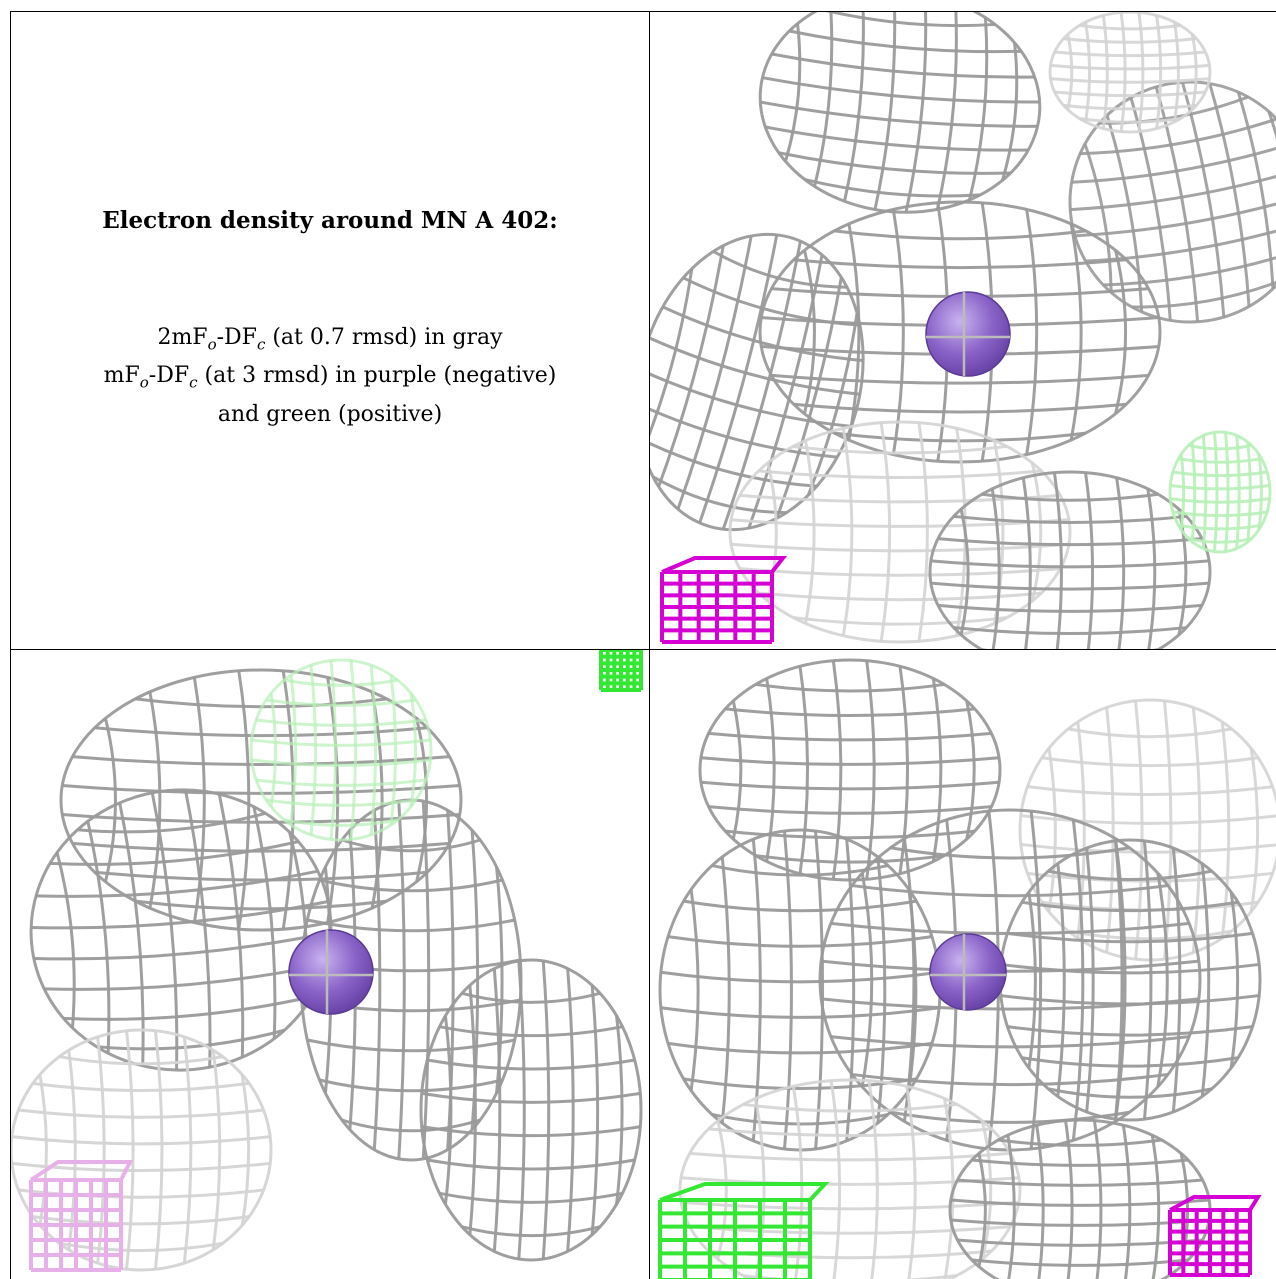 This screenshot has width=1276, height=1279. I want to click on grid-center-border, so click(649, 645).